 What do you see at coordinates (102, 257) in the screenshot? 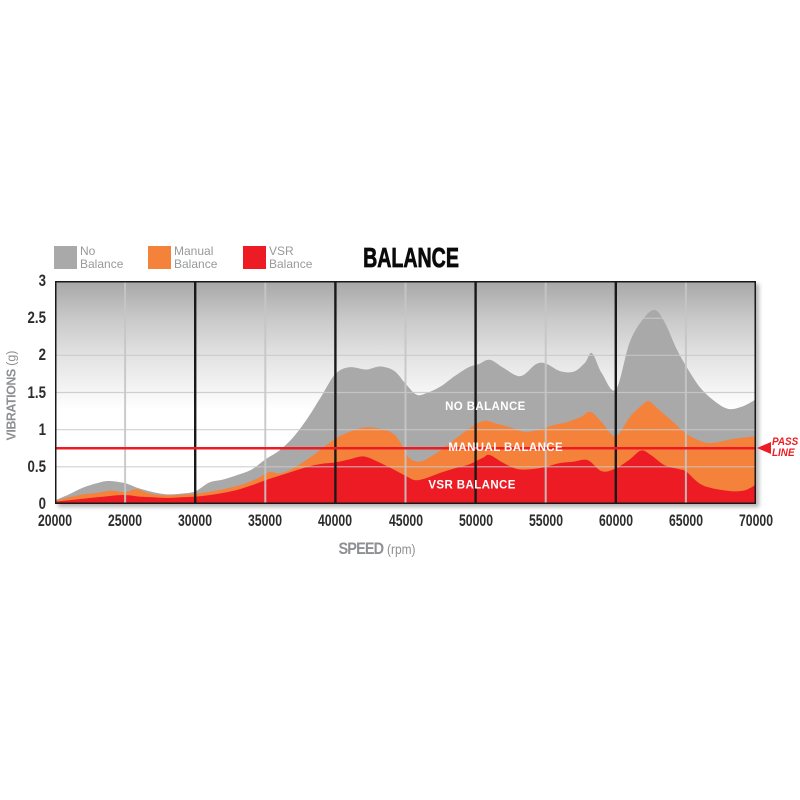
I see `legend-label: No Balance` at bounding box center [102, 257].